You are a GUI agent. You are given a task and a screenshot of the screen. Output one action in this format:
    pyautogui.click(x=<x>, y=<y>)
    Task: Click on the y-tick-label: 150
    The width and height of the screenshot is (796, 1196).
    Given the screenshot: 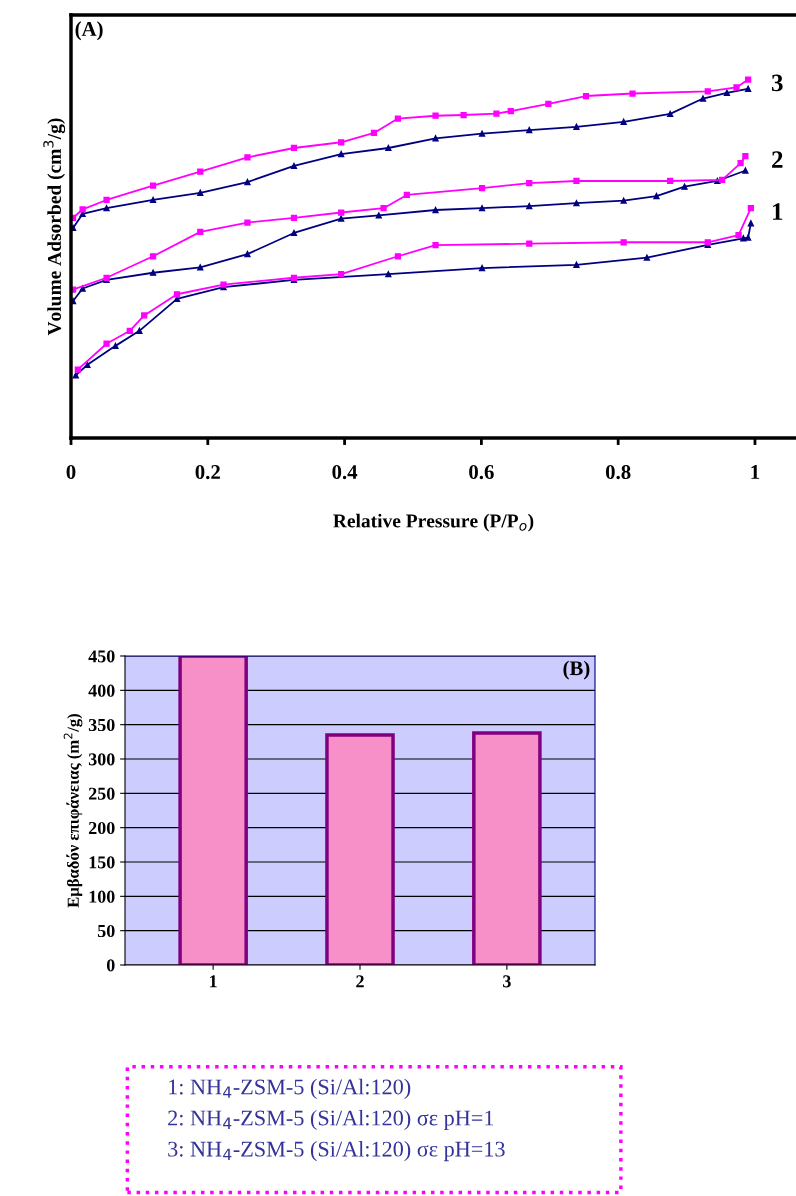 What is the action you would take?
    pyautogui.click(x=102, y=862)
    